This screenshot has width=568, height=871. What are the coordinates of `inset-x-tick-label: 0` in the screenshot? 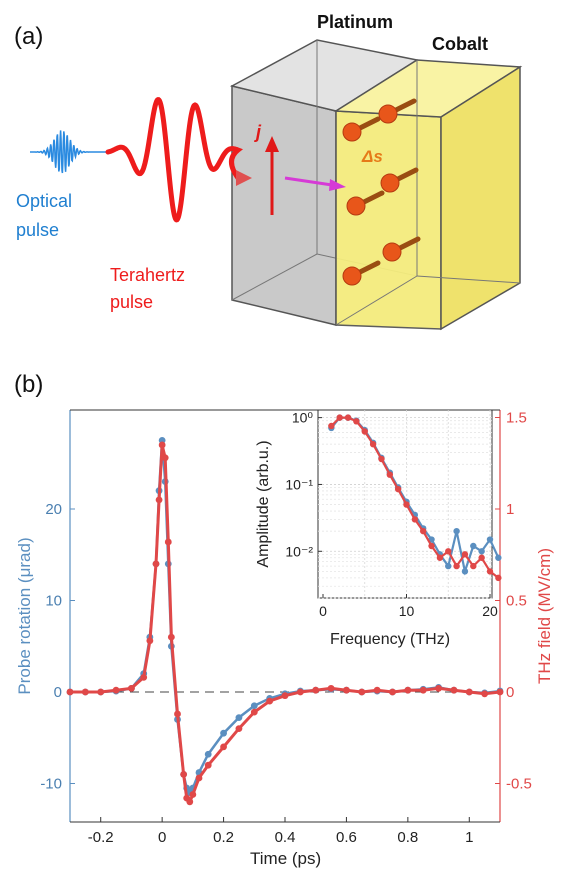 It's located at (323, 611).